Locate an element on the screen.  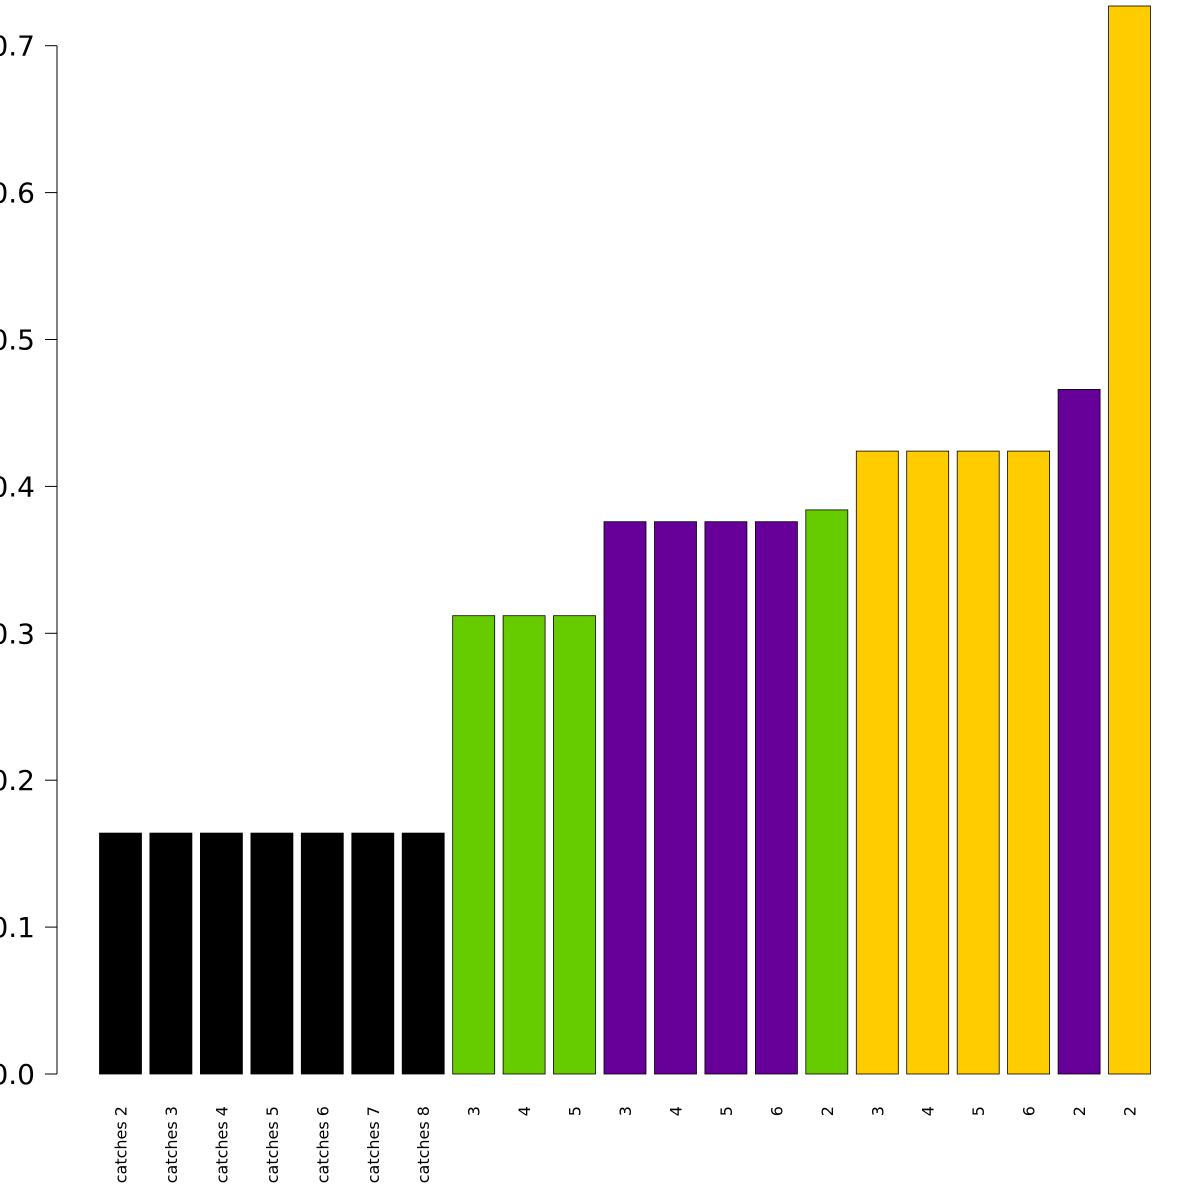
y-tick-label: 0.1 is located at coordinates (17, 927).